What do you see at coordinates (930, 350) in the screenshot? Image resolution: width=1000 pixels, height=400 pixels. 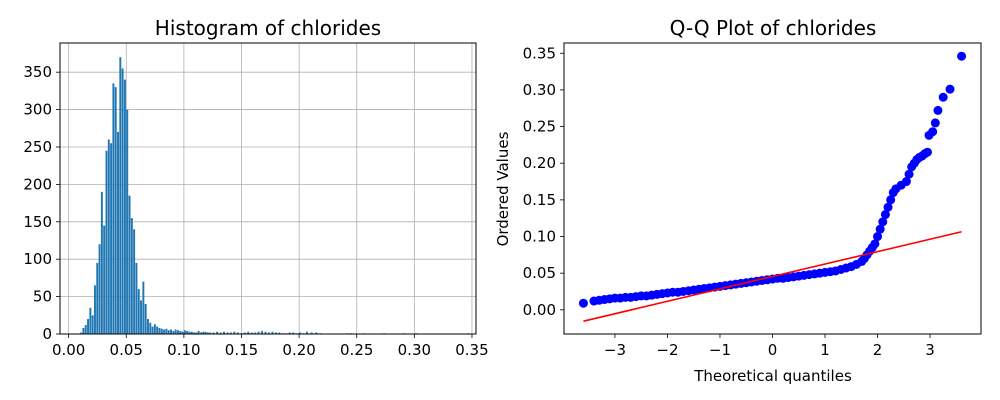 I see `qq-plot-x-tick-label: 3` at bounding box center [930, 350].